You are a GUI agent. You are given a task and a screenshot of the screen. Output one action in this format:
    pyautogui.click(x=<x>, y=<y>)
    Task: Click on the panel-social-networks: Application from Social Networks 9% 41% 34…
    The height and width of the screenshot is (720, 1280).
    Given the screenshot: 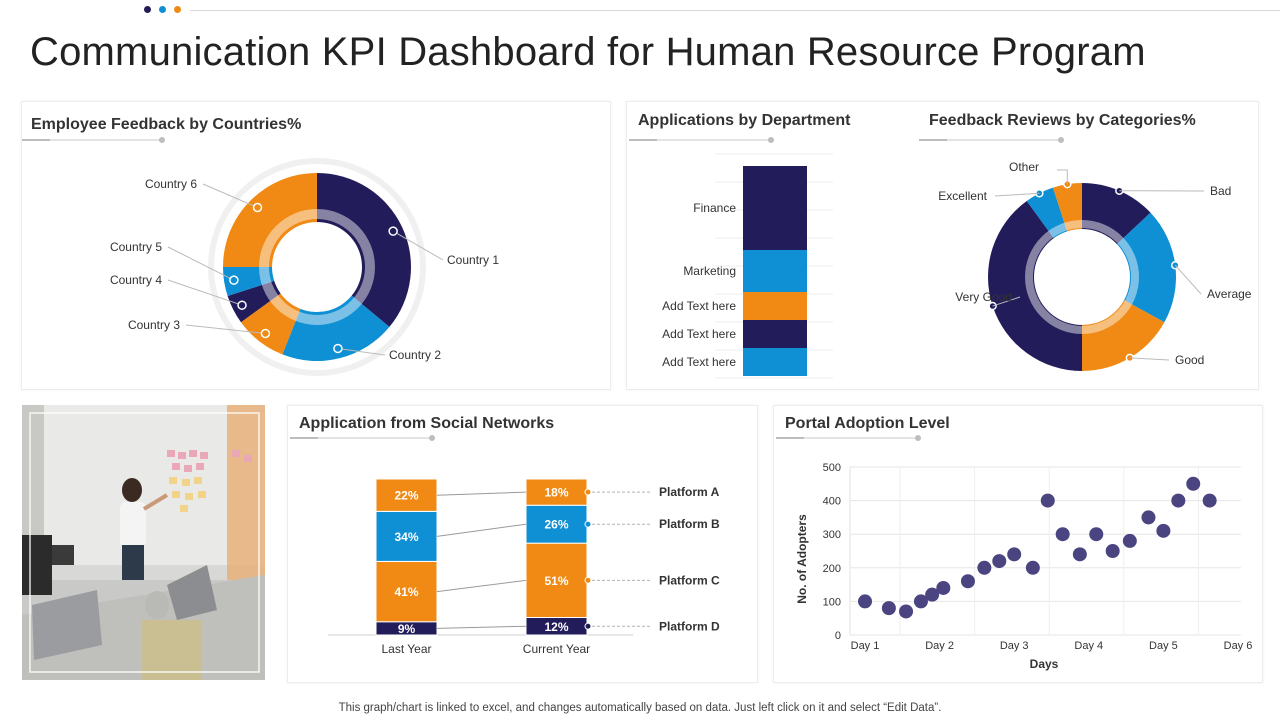 What is the action you would take?
    pyautogui.click(x=522, y=544)
    